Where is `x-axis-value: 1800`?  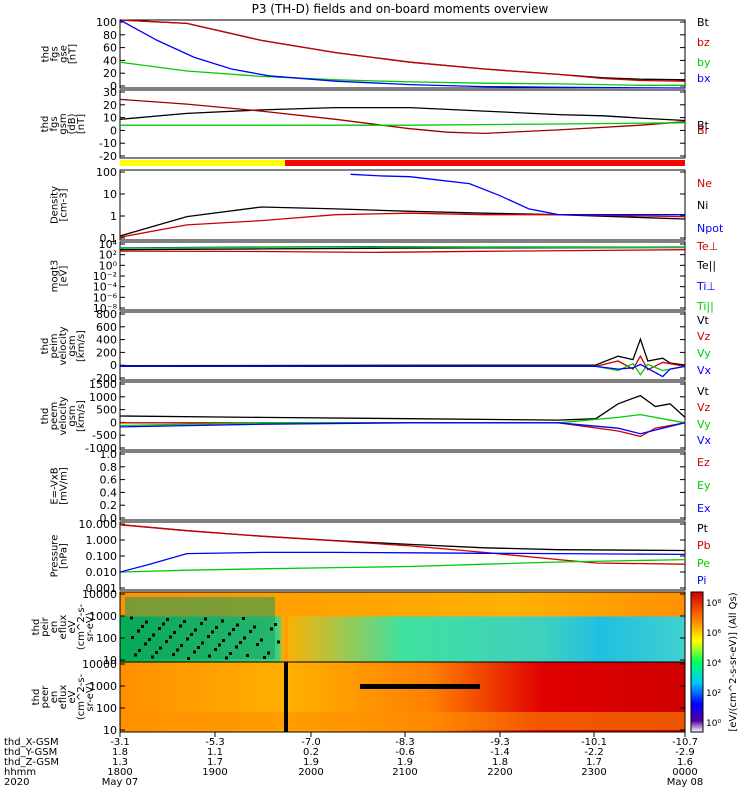
x-axis-value: 1800 is located at coordinates (119, 772).